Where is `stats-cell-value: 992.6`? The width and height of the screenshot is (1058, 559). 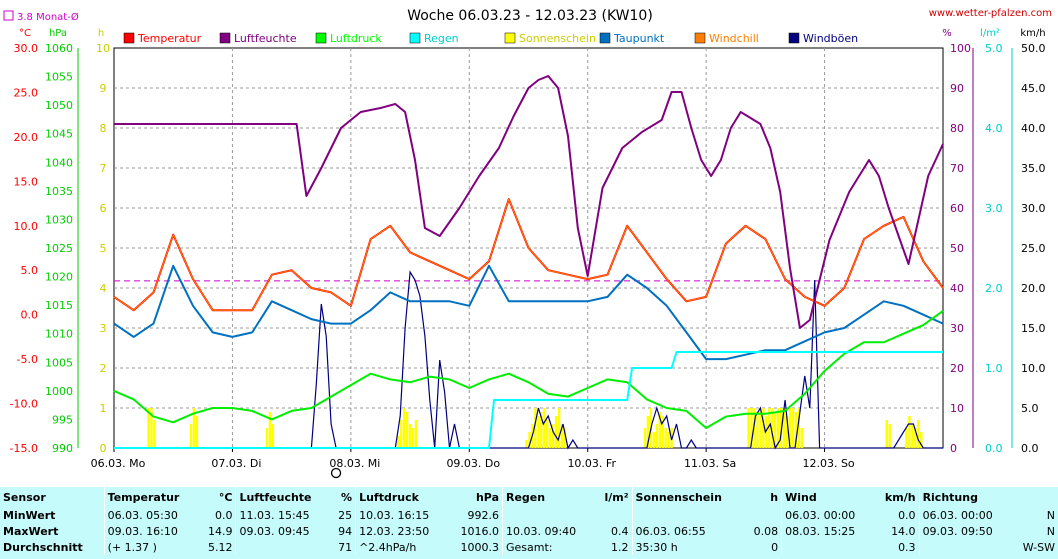 stats-cell-value: 992.6 is located at coordinates (483, 515).